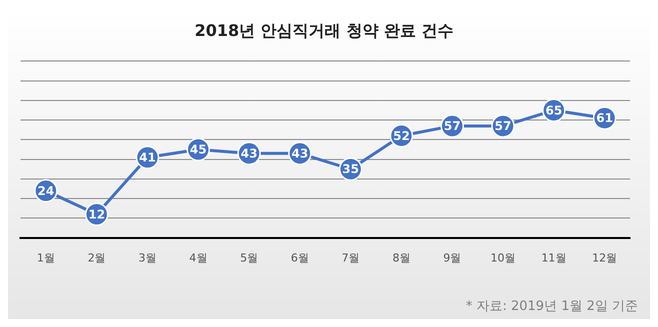  Describe the element at coordinates (401, 257) in the screenshot. I see `x-tick-label: 8월` at that location.